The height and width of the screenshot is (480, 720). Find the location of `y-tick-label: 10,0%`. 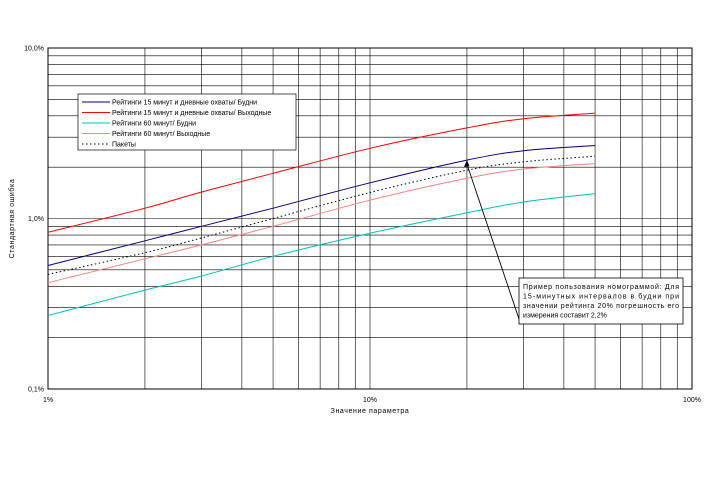

y-tick-label: 10,0% is located at coordinates (34, 49).